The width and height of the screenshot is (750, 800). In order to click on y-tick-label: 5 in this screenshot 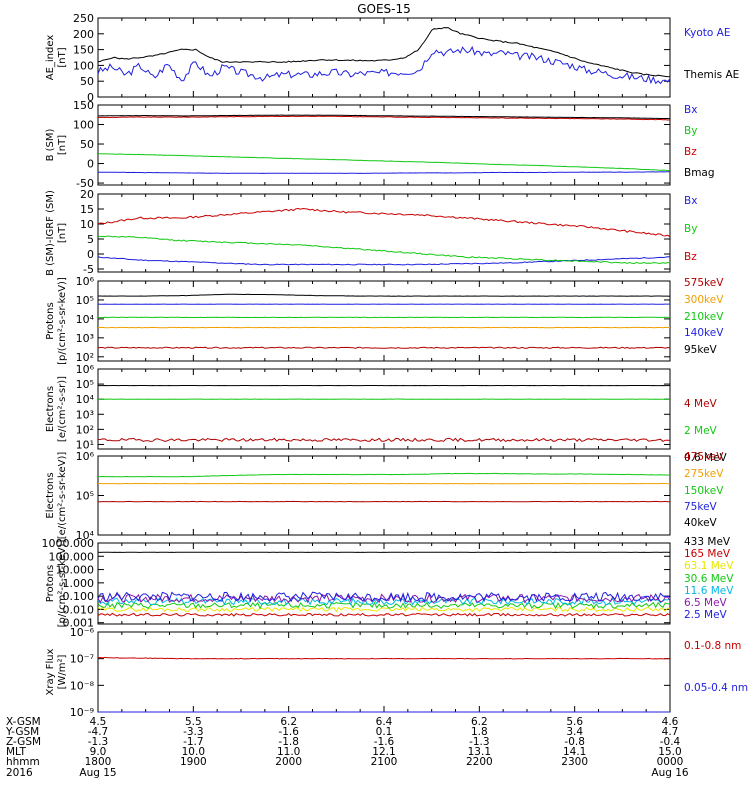, I will do `click(90, 239)`.